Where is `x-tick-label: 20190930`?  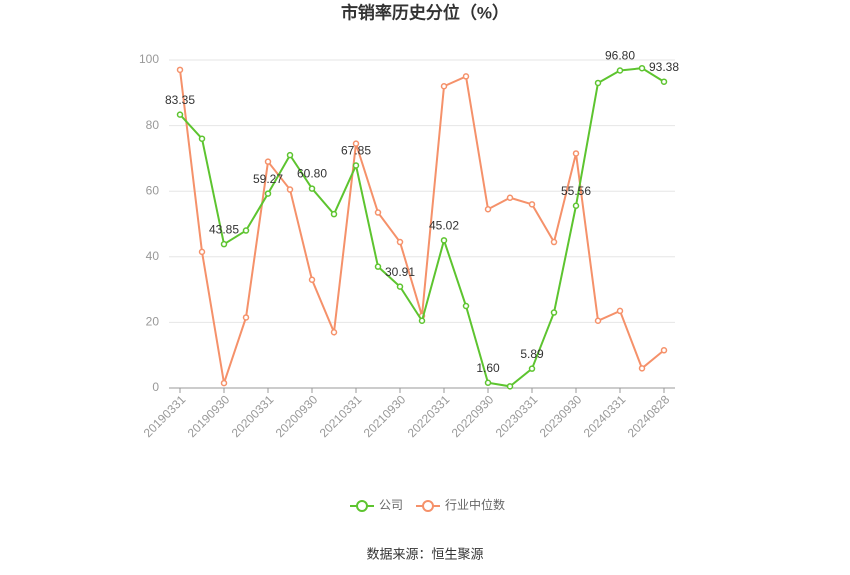 x-tick-label: 20190930 is located at coordinates (209, 416).